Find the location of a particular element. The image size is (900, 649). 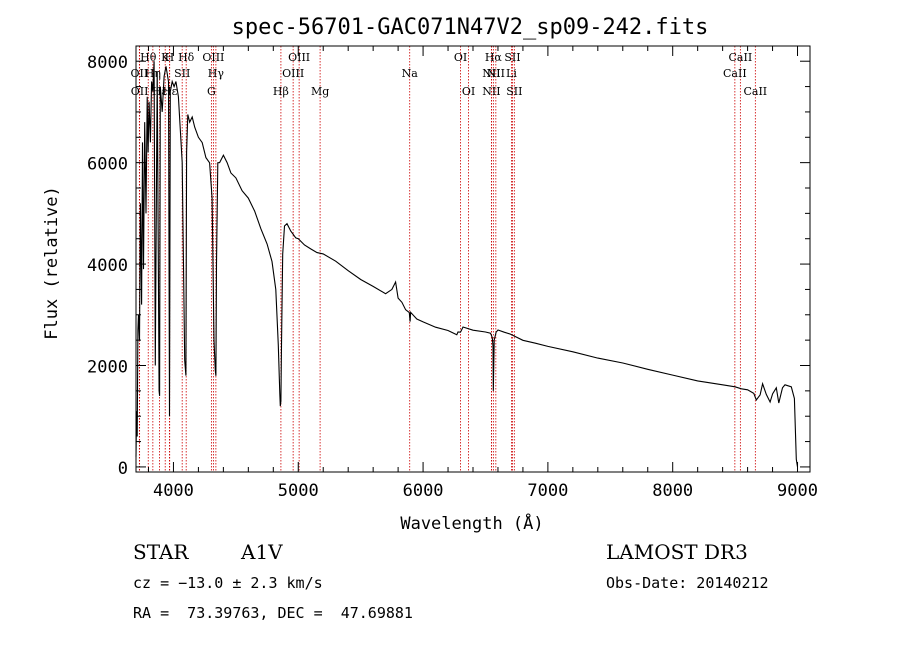

x-tick-label-9000: 9000 is located at coordinates (797, 491).